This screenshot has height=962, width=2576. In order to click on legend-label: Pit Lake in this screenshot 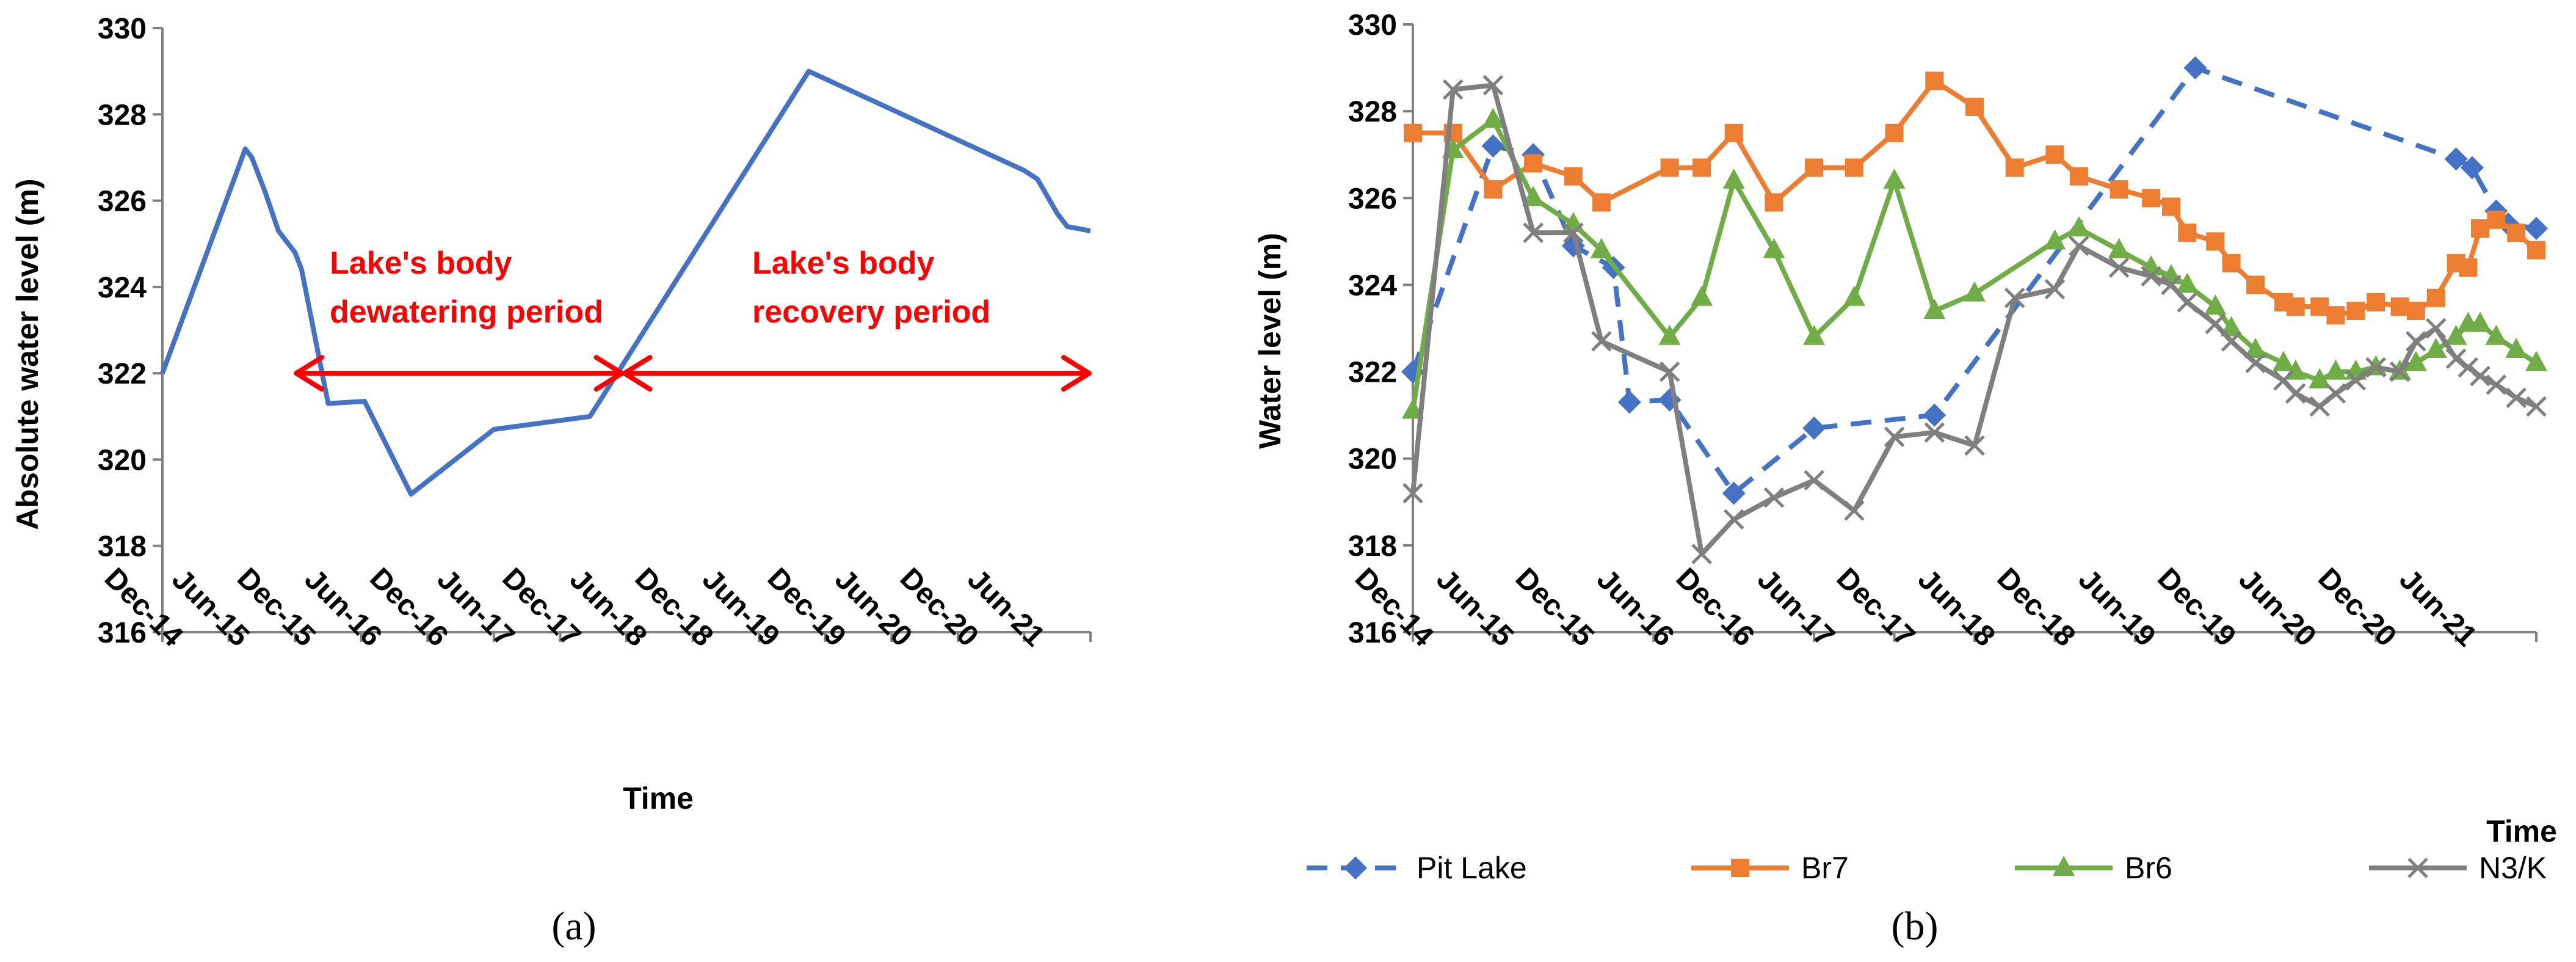, I will do `click(1472, 868)`.